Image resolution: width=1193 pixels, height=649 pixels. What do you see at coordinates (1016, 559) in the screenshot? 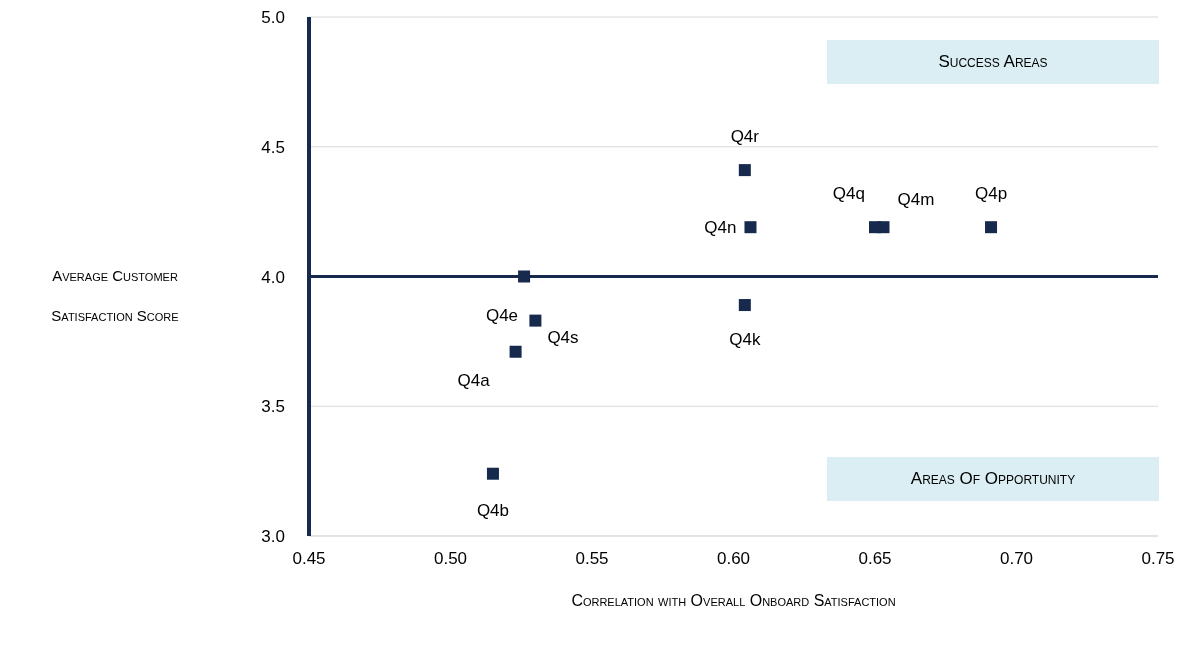
I see `x-tick-label: 0.70` at bounding box center [1016, 559].